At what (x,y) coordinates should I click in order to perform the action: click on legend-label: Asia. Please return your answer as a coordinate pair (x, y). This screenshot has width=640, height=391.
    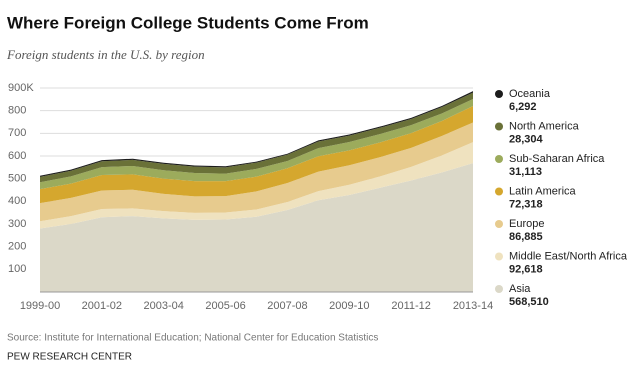
    Looking at the image, I should click on (520, 289).